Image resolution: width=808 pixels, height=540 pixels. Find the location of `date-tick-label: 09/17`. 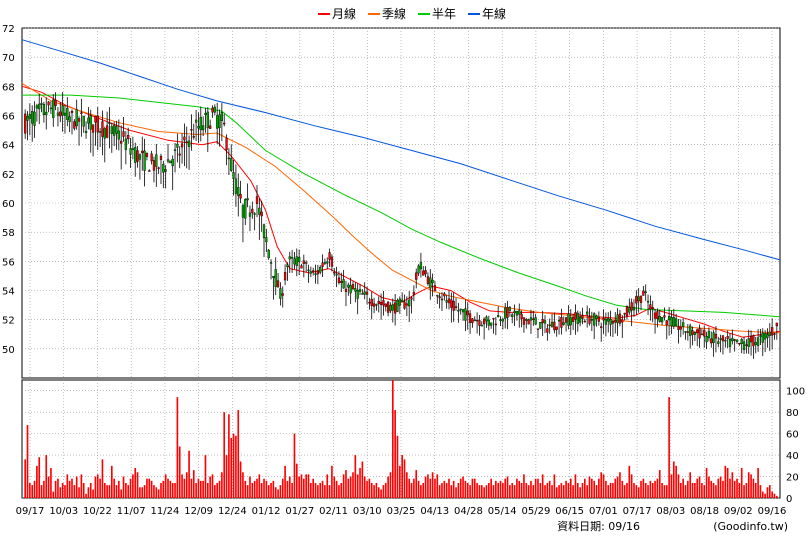

date-tick-label: 09/17 is located at coordinates (30, 511).